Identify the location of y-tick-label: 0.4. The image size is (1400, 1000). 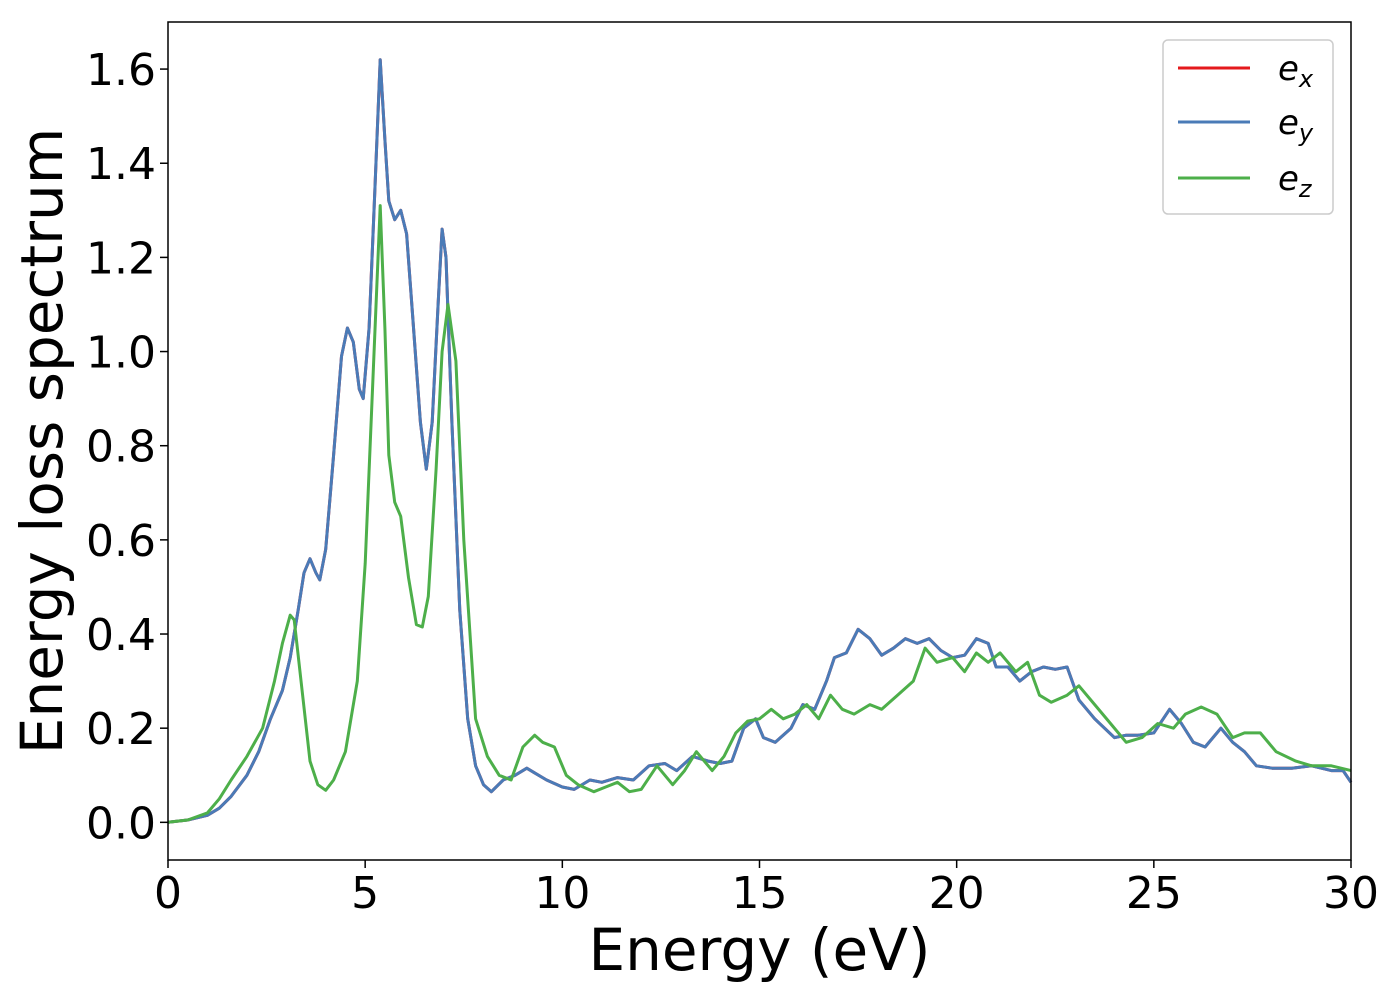
(121, 635).